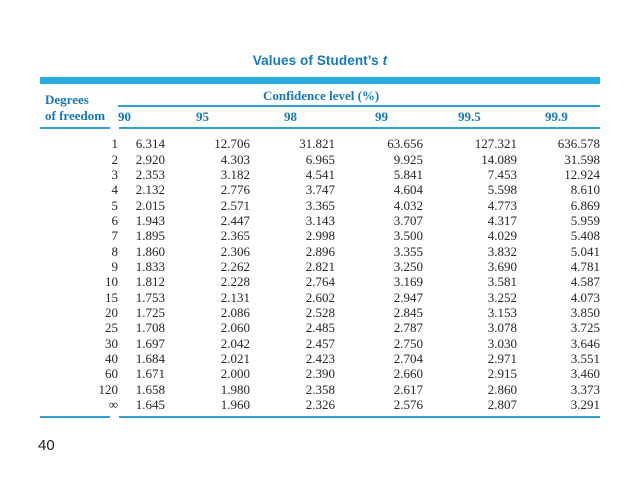  Describe the element at coordinates (408, 205) in the screenshot. I see `t-value-cell: 4.032` at that location.